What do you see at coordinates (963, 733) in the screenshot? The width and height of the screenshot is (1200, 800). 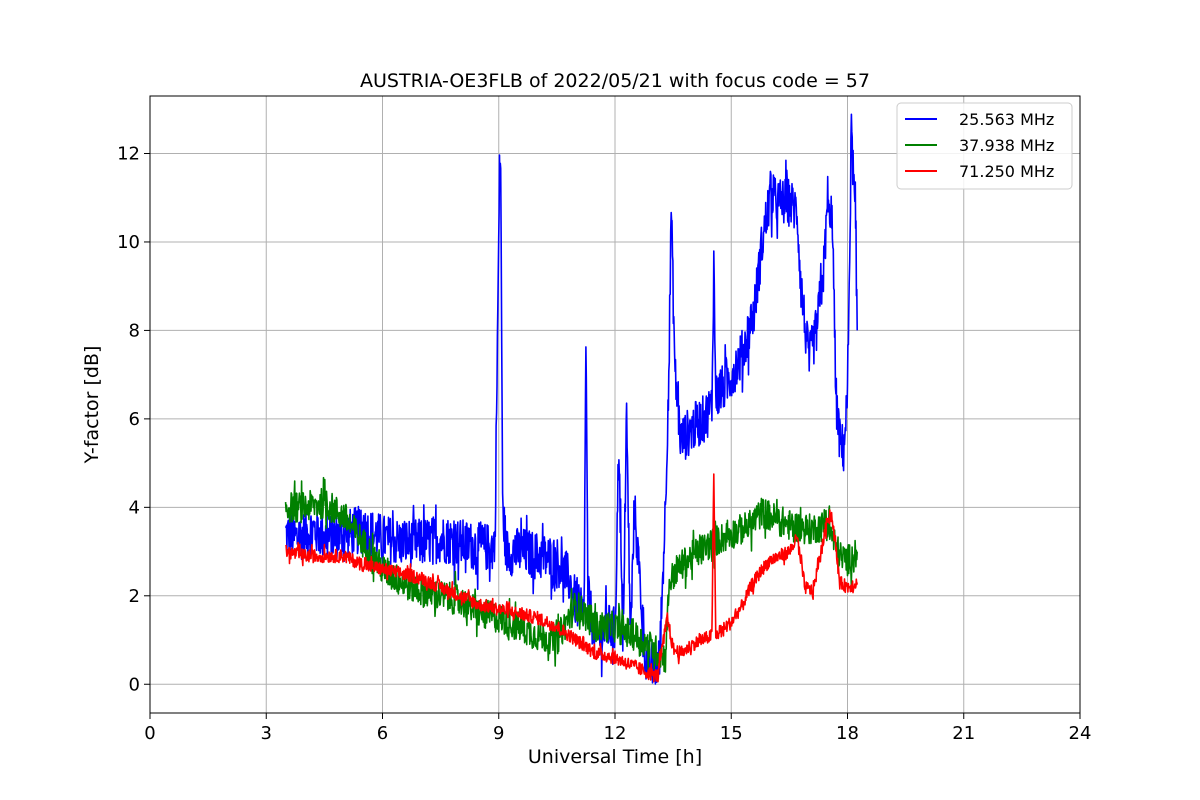 I see `x-tick-label: 21` at bounding box center [963, 733].